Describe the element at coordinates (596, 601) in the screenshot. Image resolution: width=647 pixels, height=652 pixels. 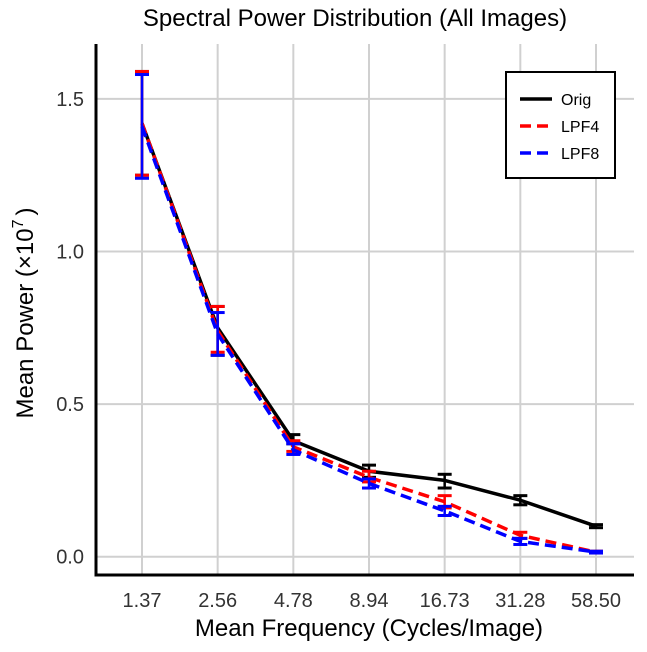
I see `x-tick-label: 58.50` at that location.